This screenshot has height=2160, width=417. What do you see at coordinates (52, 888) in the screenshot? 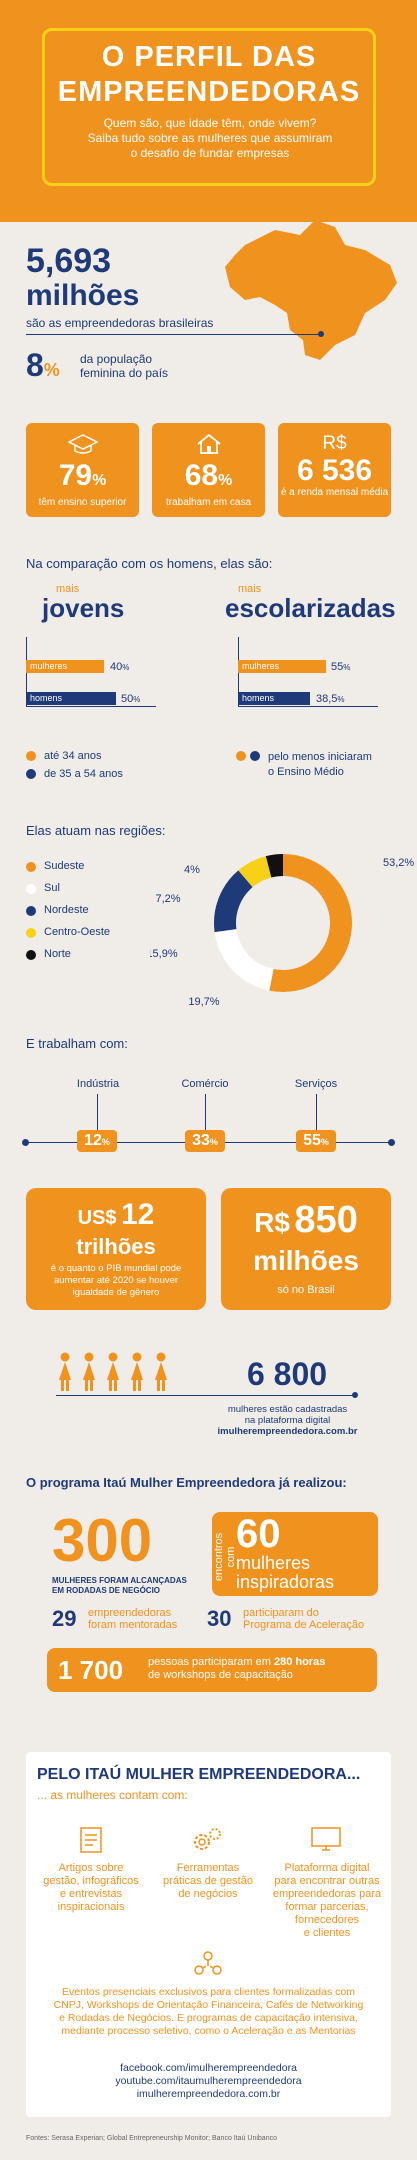
I see `region-legend-label: Sul` at bounding box center [52, 888].